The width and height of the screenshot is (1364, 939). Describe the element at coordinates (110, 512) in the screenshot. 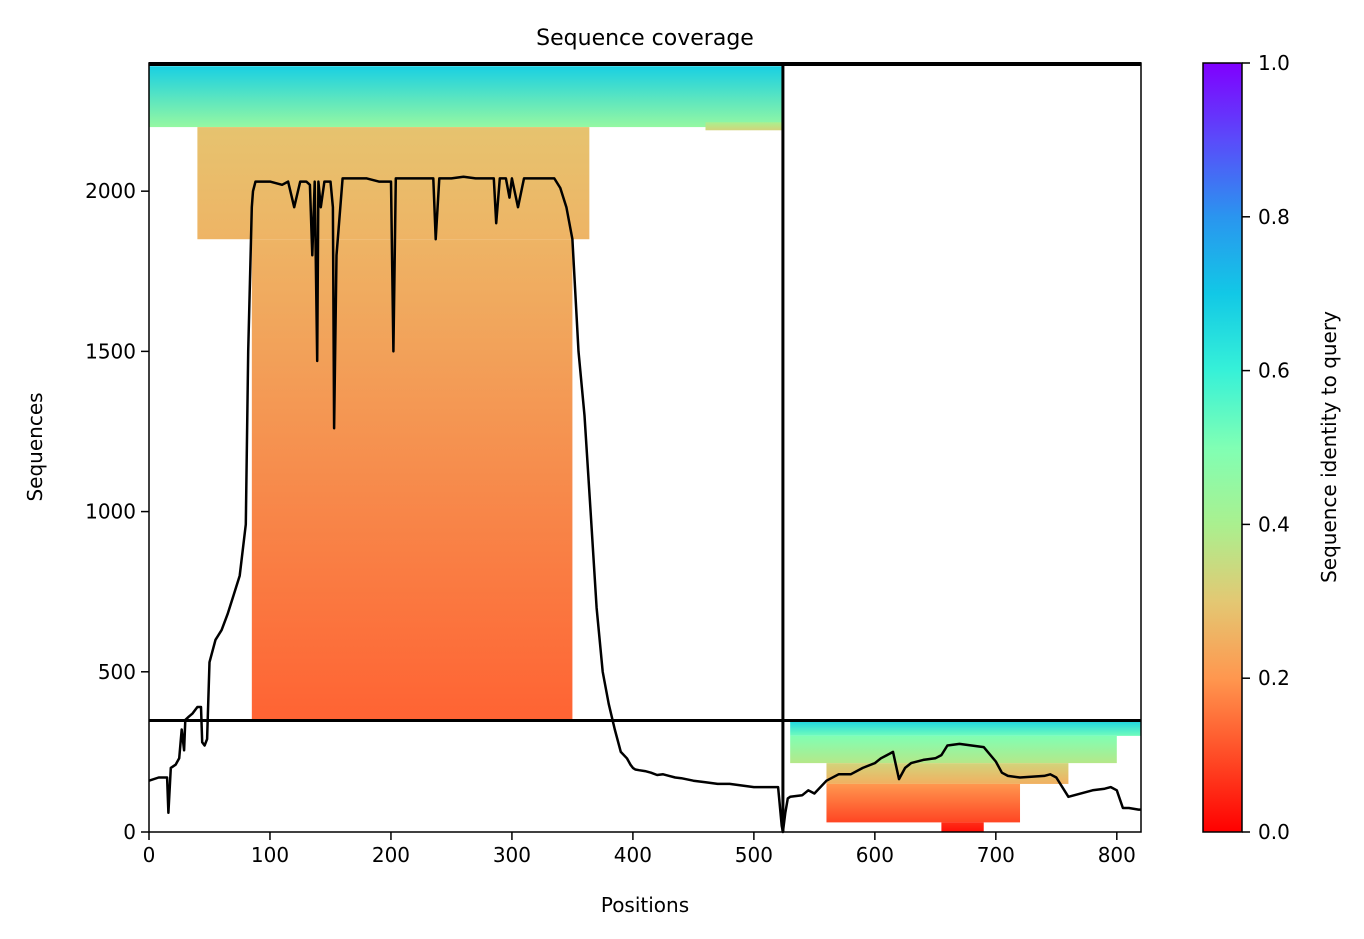

I see `y-tick-label: 1000` at that location.